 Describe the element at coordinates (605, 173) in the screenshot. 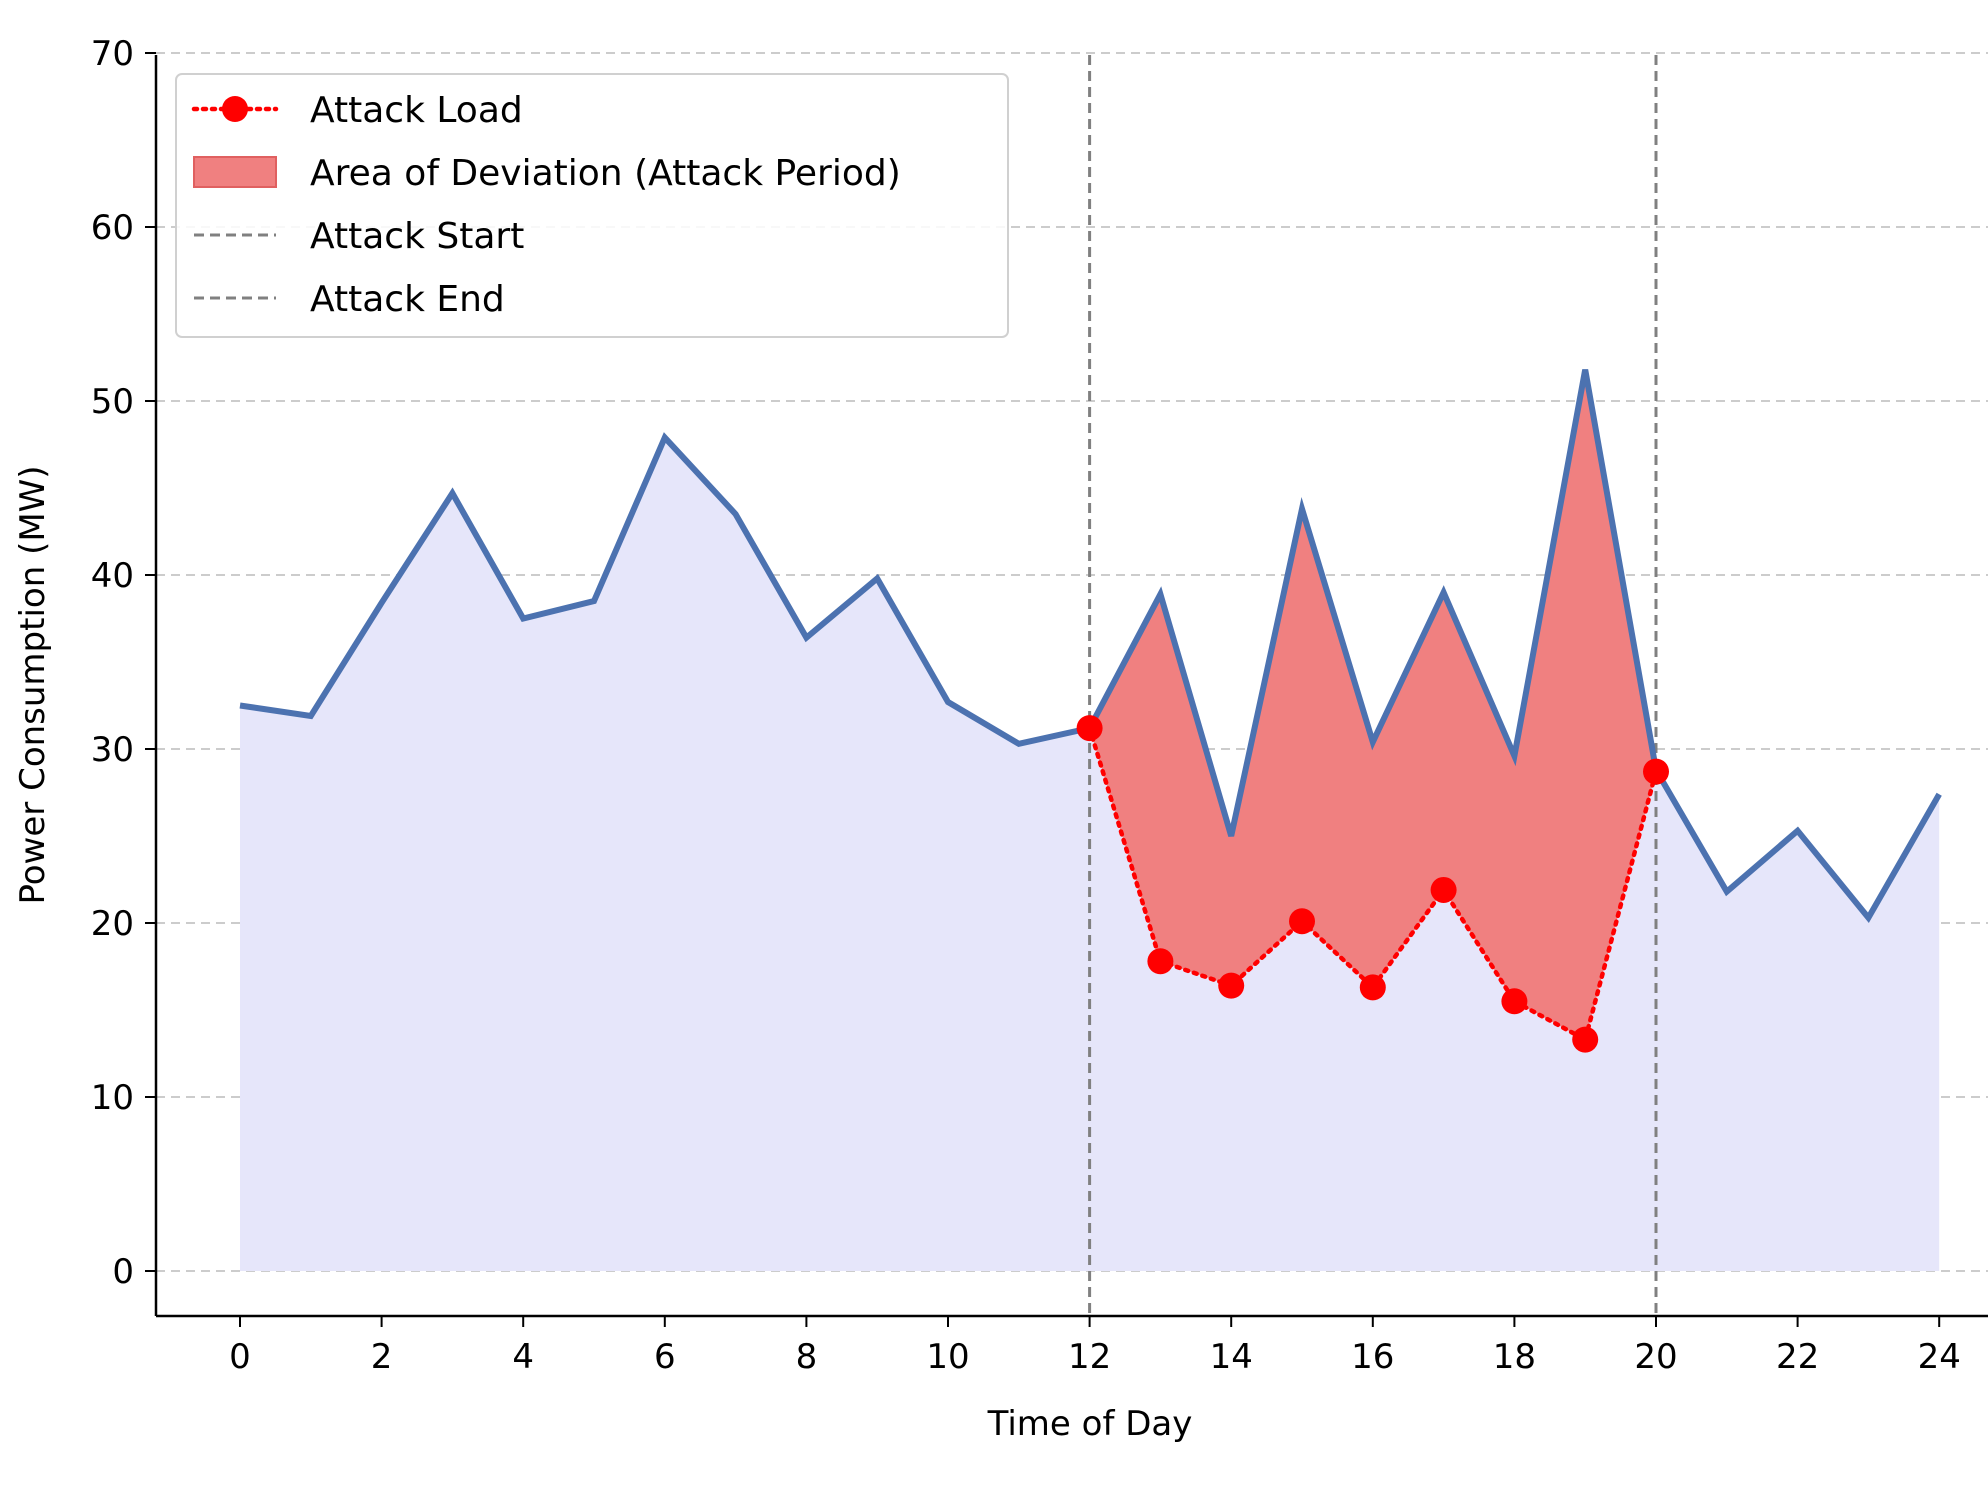

I see `legend-label-area-of-deviation: Area of Deviation (Attack Period)` at that location.